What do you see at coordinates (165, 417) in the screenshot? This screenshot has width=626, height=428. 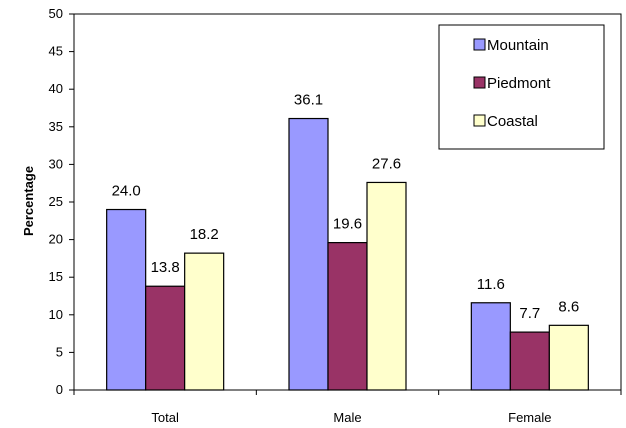 I see `x-category-label: Total` at bounding box center [165, 417].